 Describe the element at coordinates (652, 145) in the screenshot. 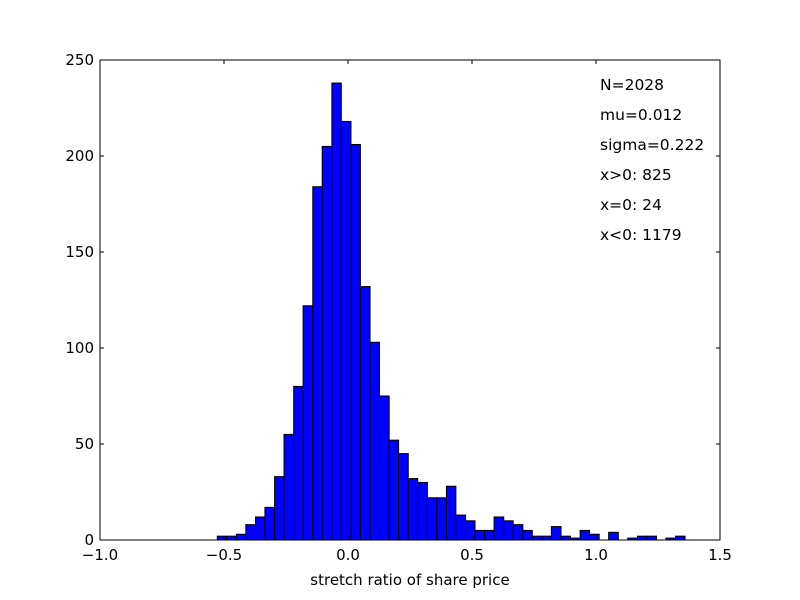

I see `stats-annotation: sigma=0.222` at that location.